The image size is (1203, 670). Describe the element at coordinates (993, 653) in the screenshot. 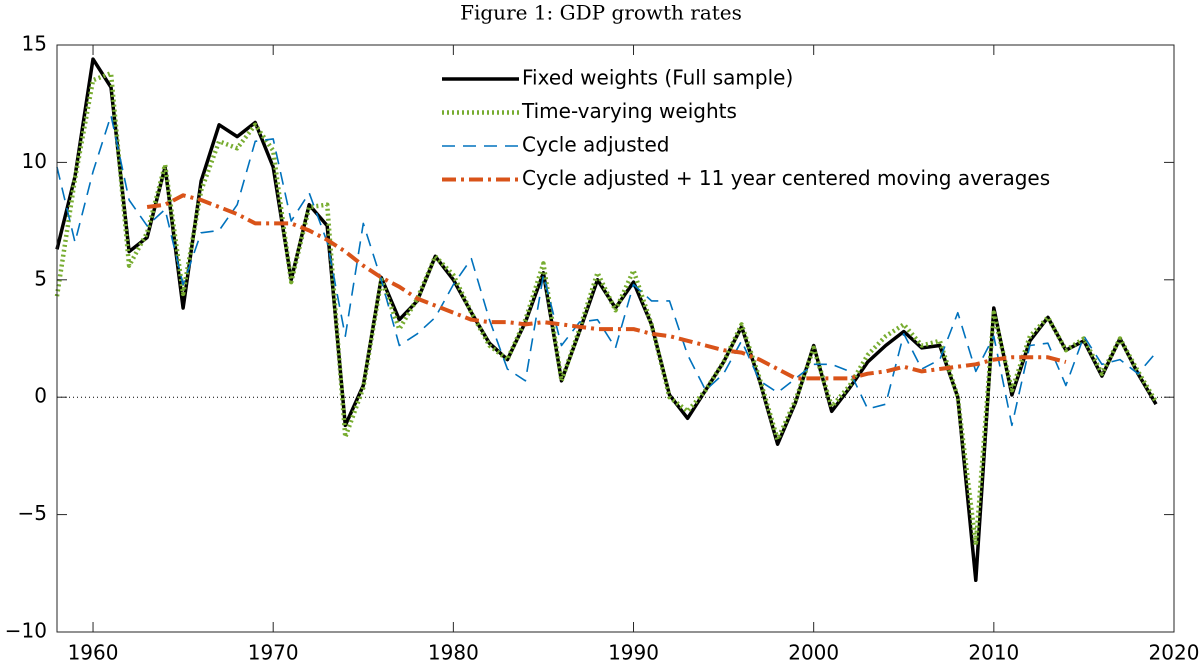

I see `x-tick-label: 2010` at that location.